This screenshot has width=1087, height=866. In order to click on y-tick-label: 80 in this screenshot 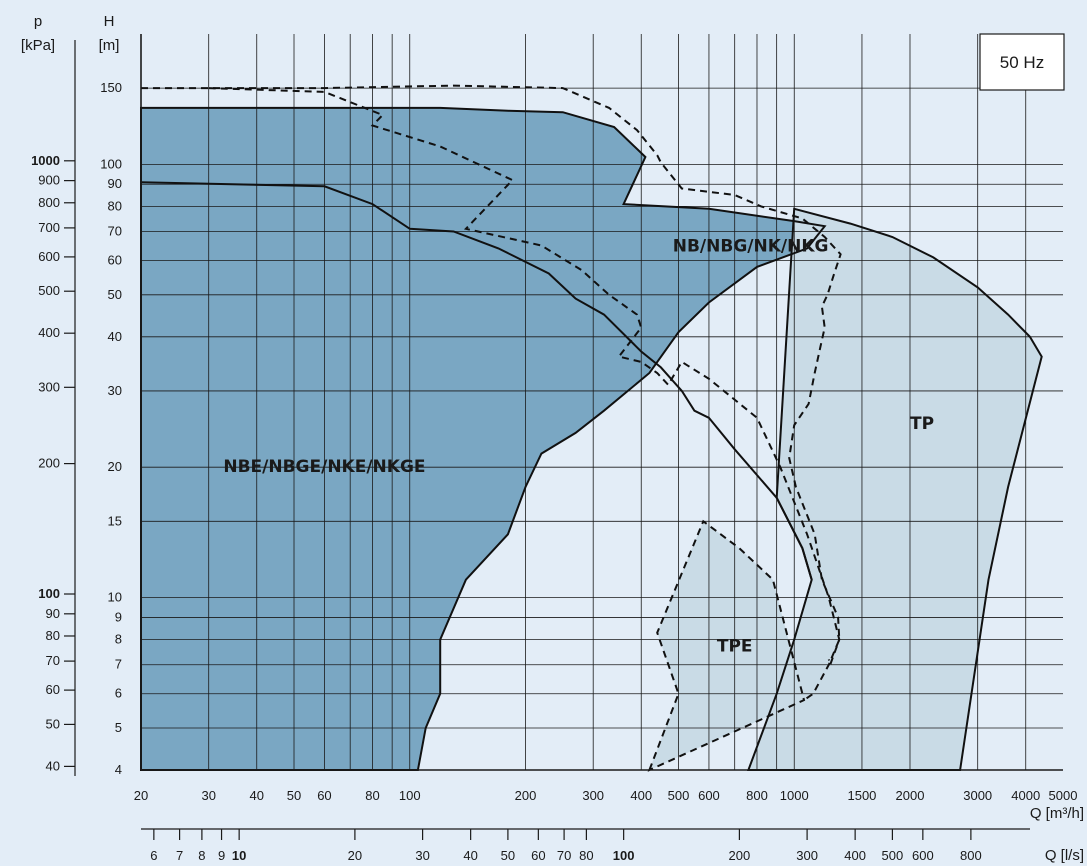, I will do `click(115, 205)`.